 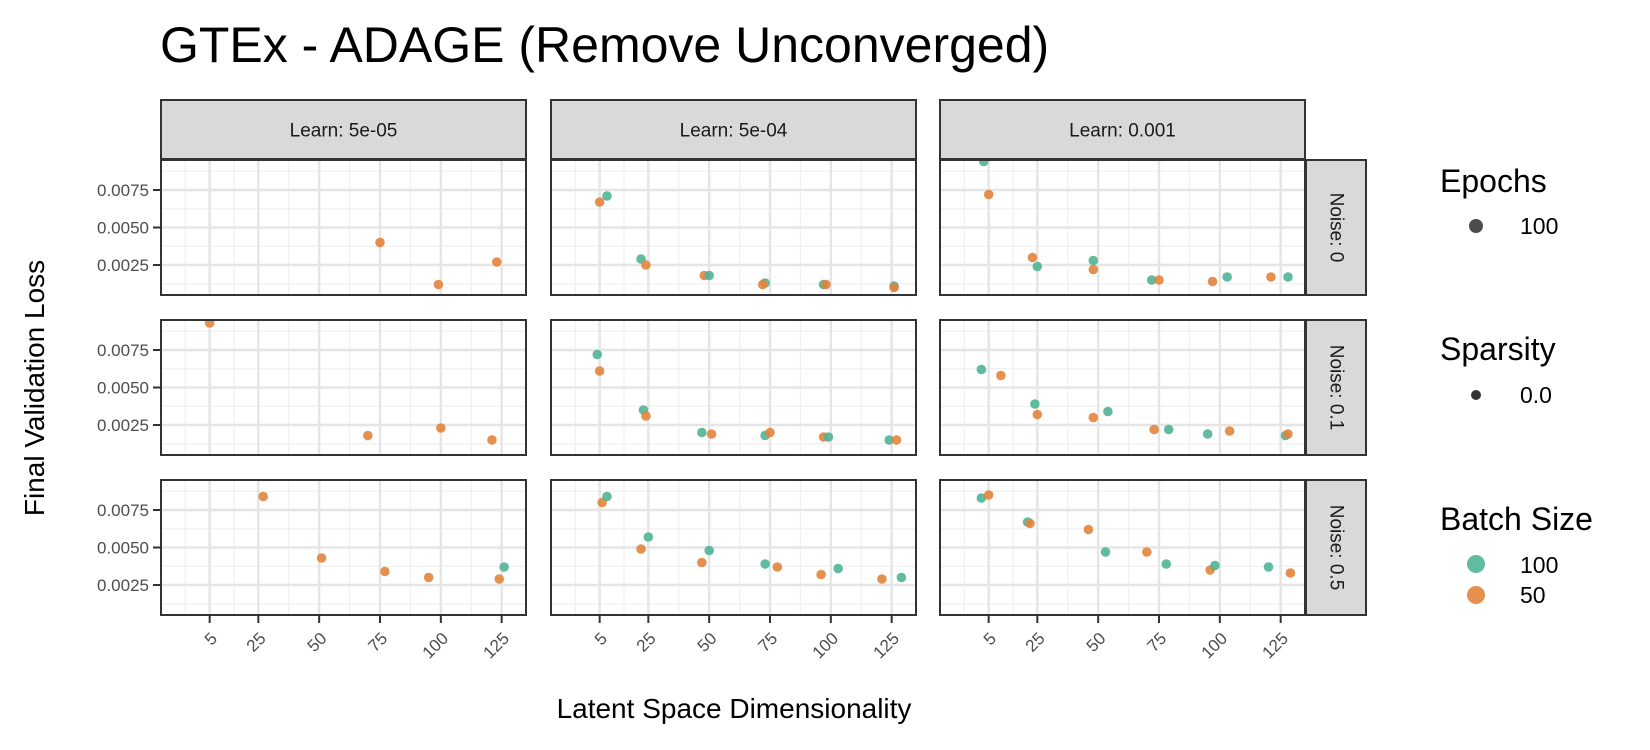 What do you see at coordinates (1096, 642) in the screenshot?
I see `x-tick-label-c2-2: 50` at bounding box center [1096, 642].